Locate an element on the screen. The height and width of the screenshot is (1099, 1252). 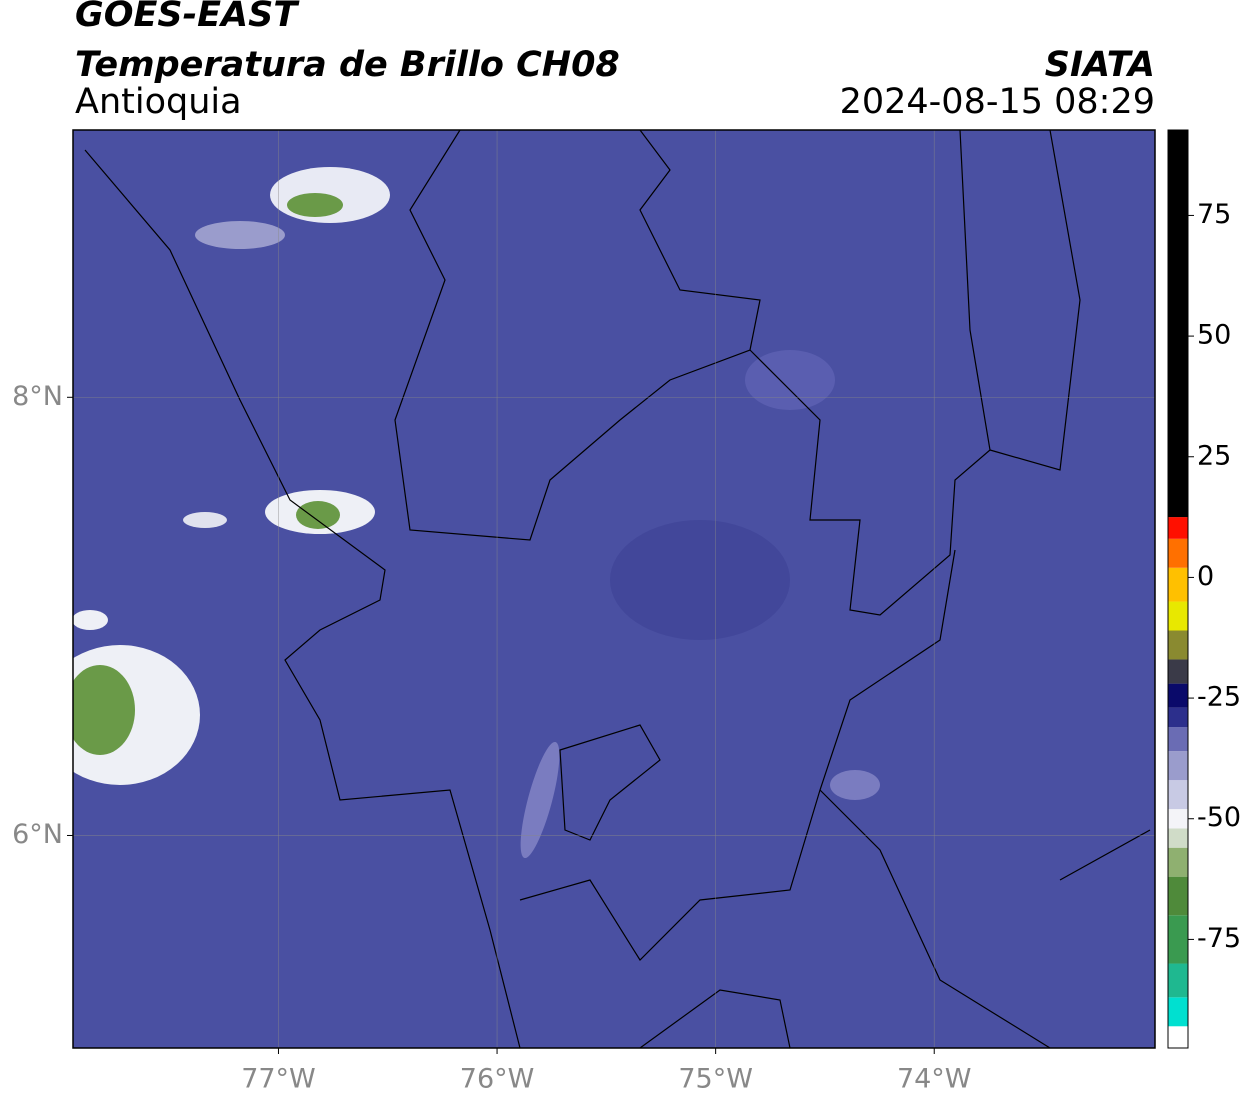
colorbar-tick-label: -25 is located at coordinates (1219, 697).